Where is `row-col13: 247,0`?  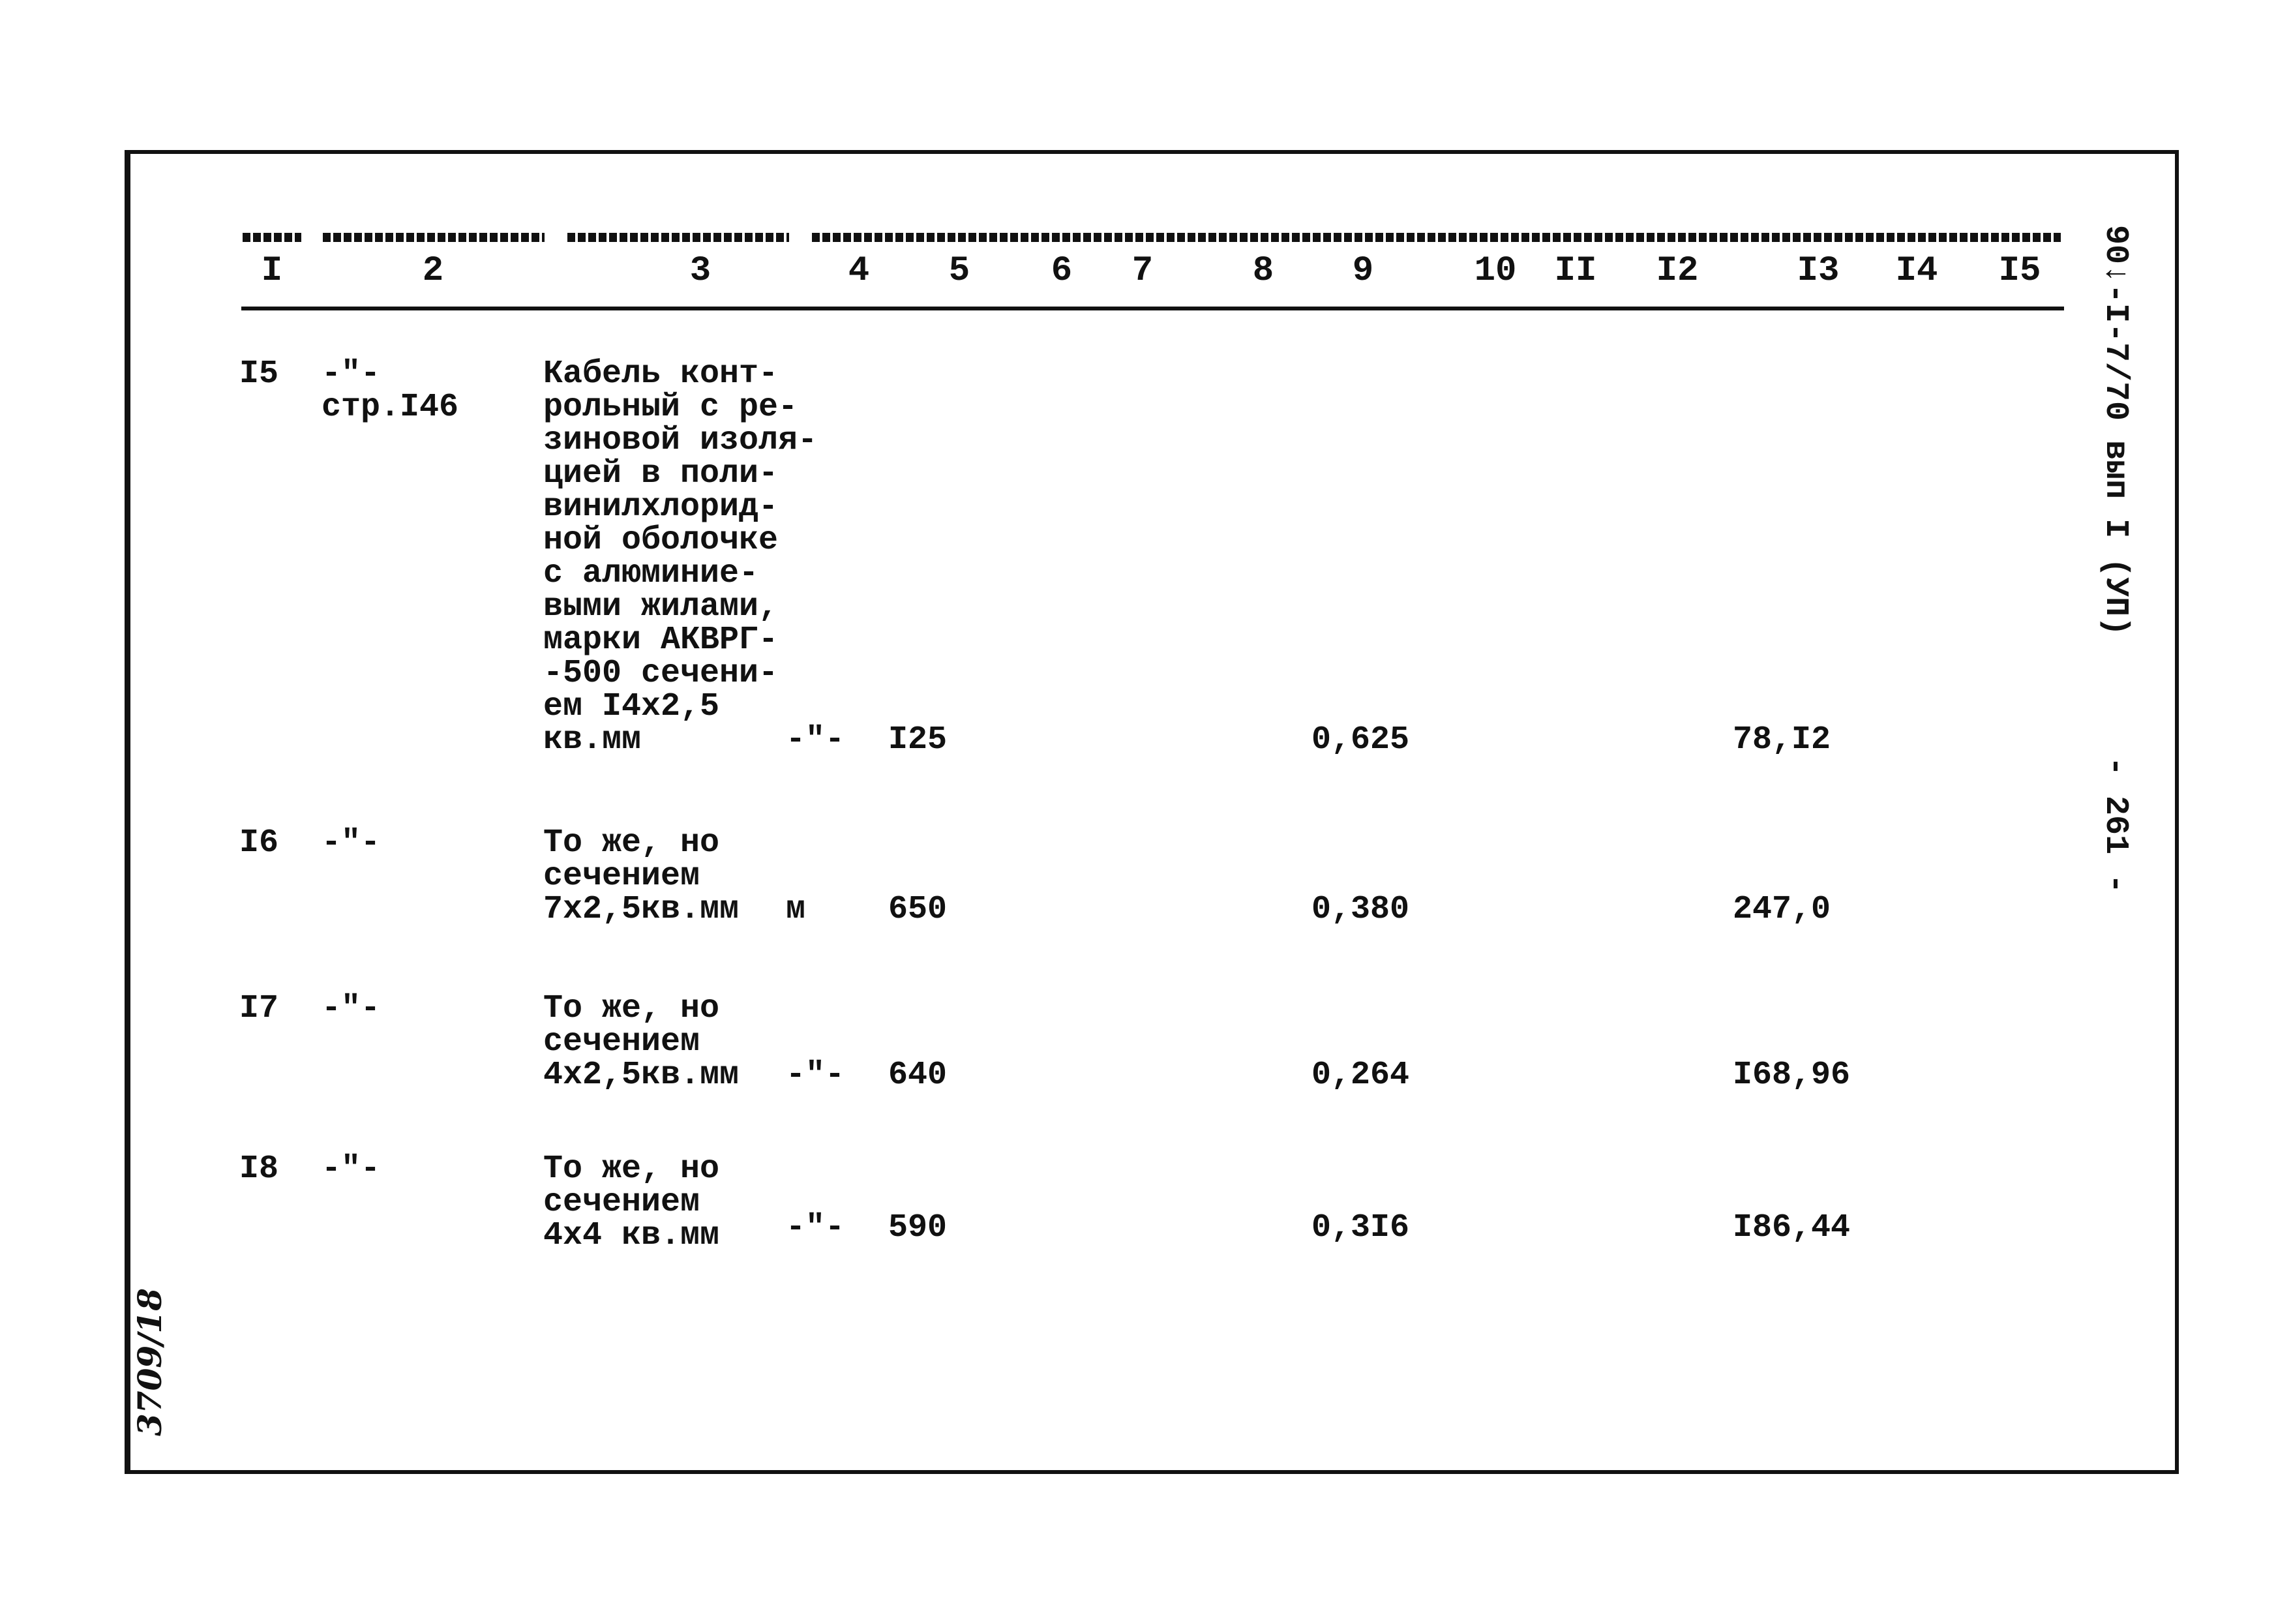 row-col13: 247,0 is located at coordinates (1782, 909).